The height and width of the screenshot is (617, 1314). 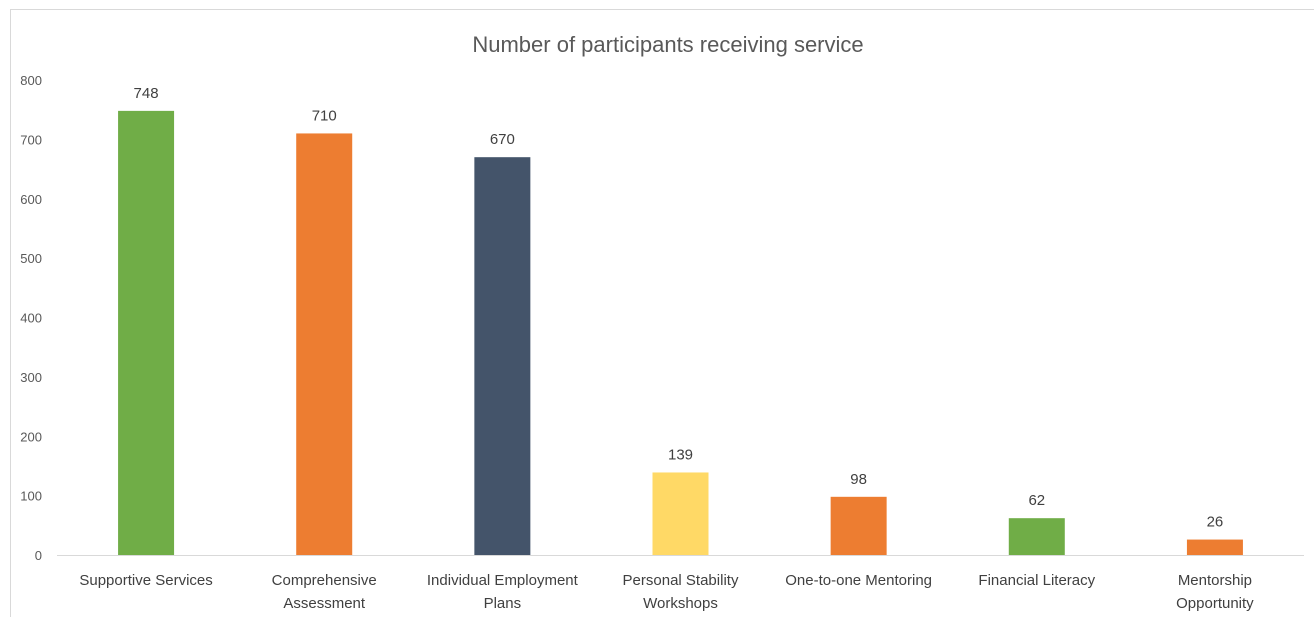 I want to click on x-category-label-line: Assessment, so click(x=324, y=603).